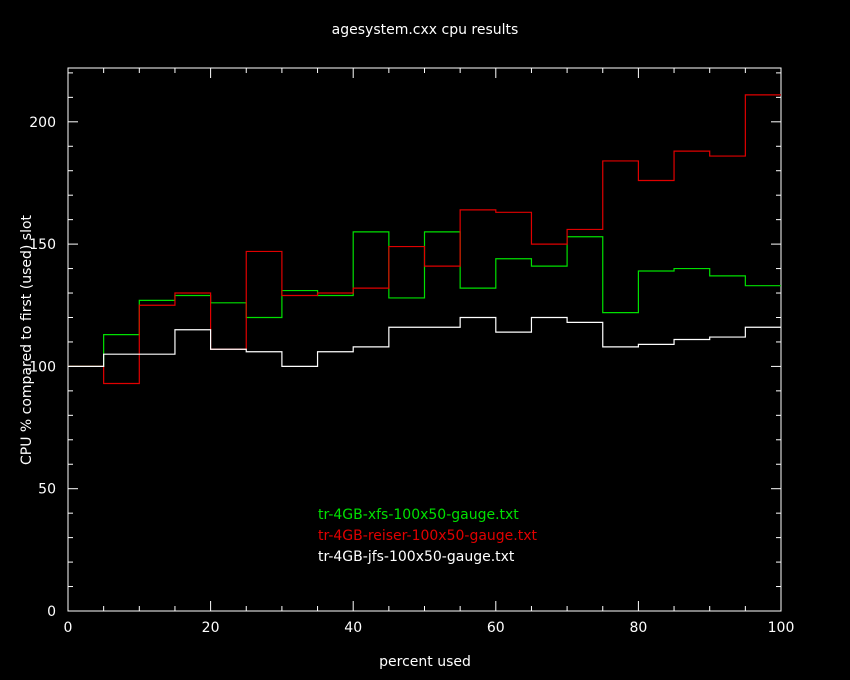 The image size is (850, 680). What do you see at coordinates (42, 245) in the screenshot?
I see `y-tick-label: 150` at bounding box center [42, 245].